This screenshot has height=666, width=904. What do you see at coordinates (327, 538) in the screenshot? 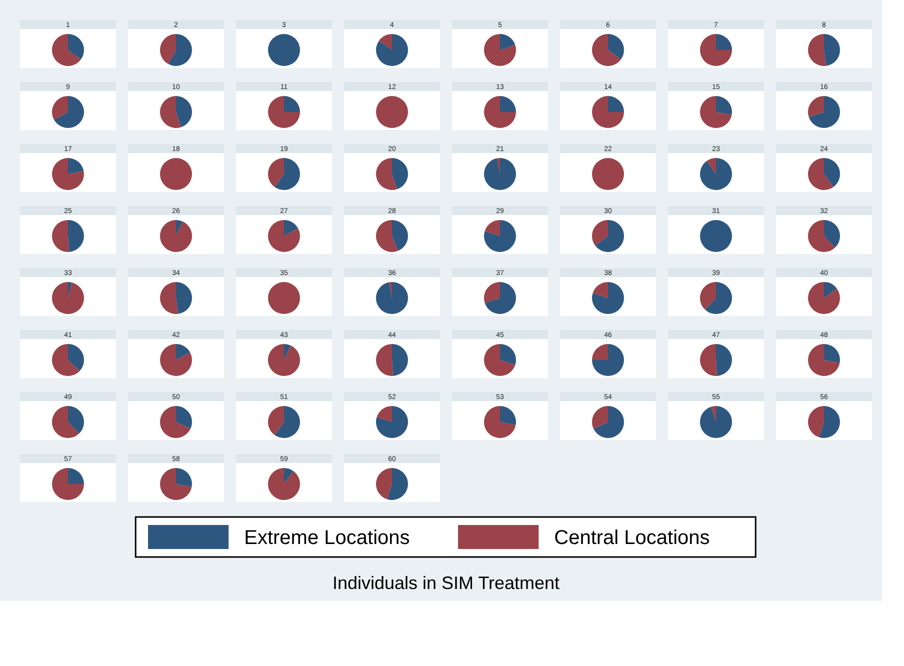
I see `legend-label: Extreme Locations` at bounding box center [327, 538].